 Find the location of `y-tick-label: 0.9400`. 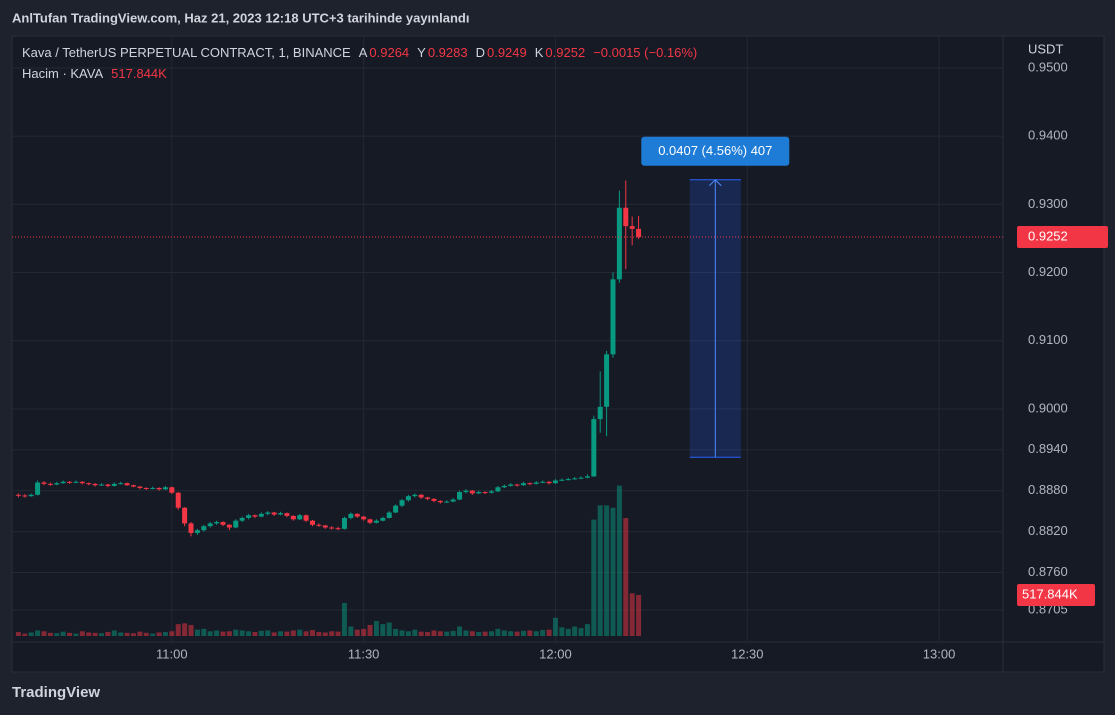

y-tick-label: 0.9400 is located at coordinates (1048, 135).